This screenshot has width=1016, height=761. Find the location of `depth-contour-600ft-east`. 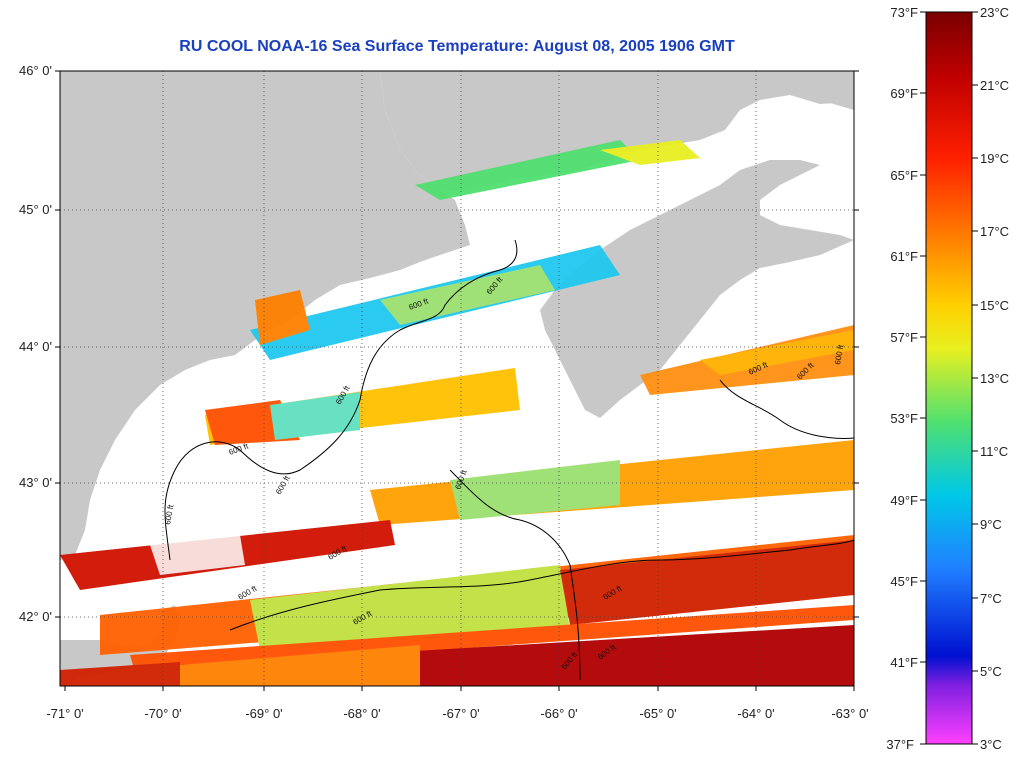

depth-contour-600ft-east is located at coordinates (786, 409).